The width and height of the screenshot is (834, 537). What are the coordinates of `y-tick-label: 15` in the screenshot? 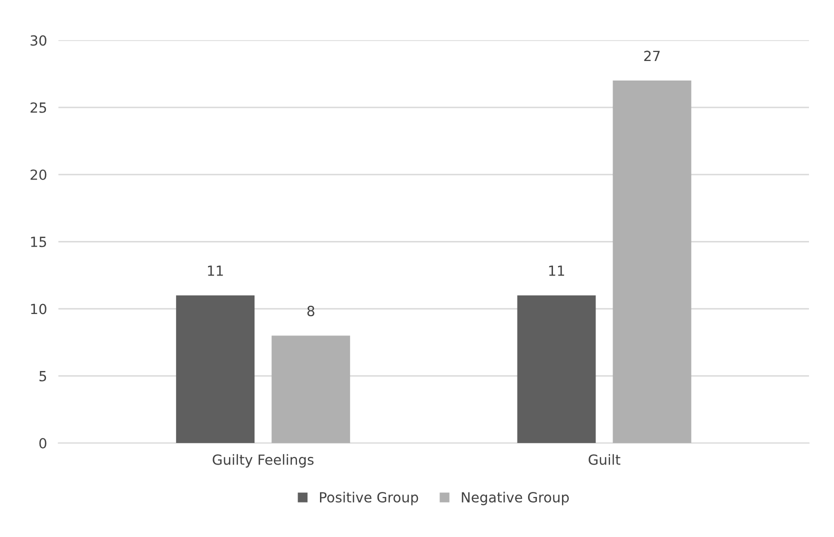 It's located at (38, 242).